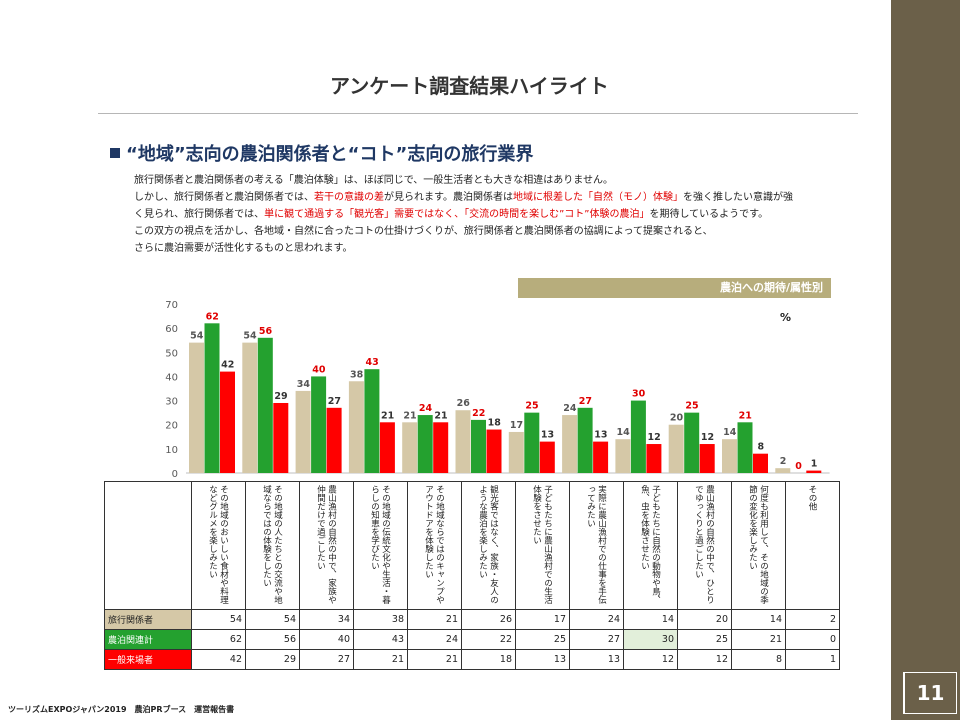 This screenshot has width=960, height=720. What do you see at coordinates (650, 544) in the screenshot?
I see `category-label: 子どもたちに自然の動物や鳥、魚、虫を体験させたい` at bounding box center [650, 544].